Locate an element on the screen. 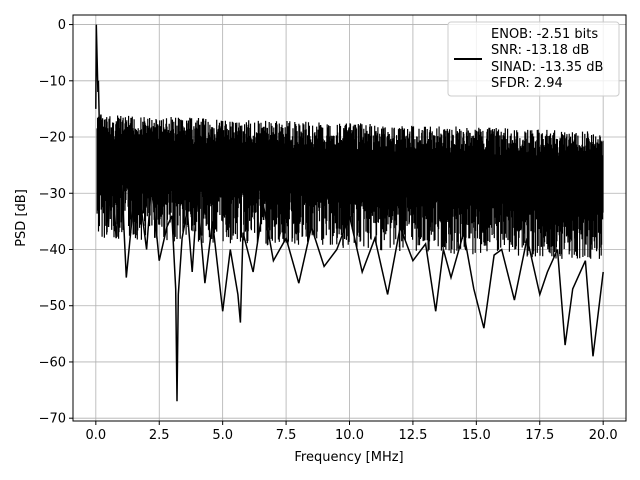  x-tick-label: 2.5 is located at coordinates (159, 435).